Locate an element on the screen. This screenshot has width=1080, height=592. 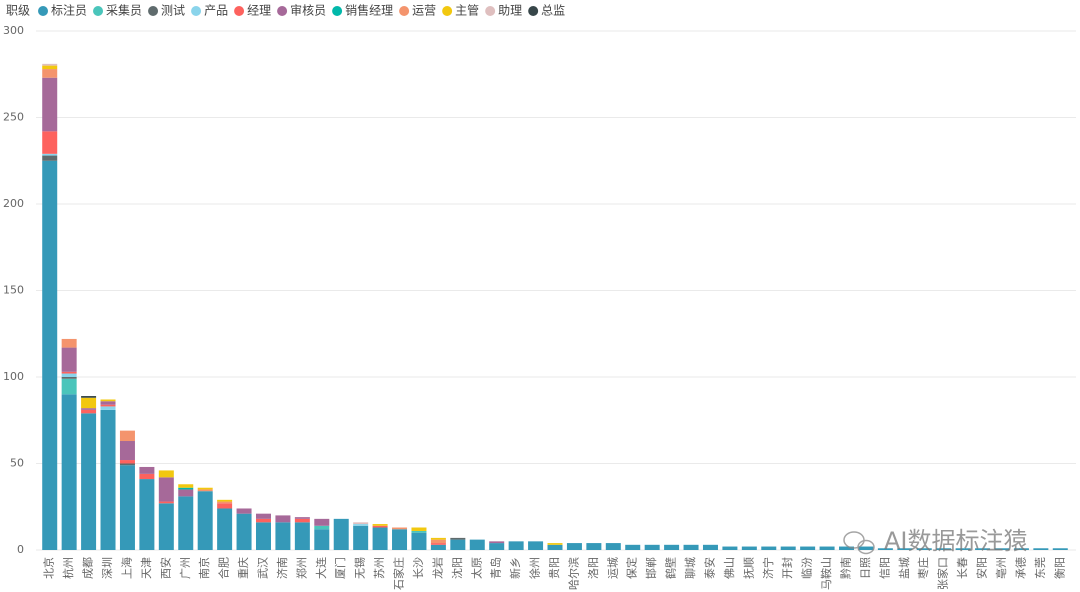
legend-label: 产品 is located at coordinates (216, 11).